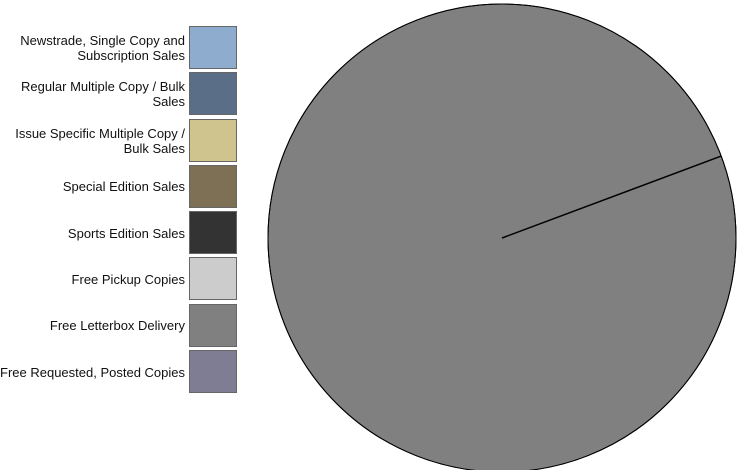 The width and height of the screenshot is (743, 470). I want to click on legend-item: Free Requested, Posted Copies, so click(120, 373).